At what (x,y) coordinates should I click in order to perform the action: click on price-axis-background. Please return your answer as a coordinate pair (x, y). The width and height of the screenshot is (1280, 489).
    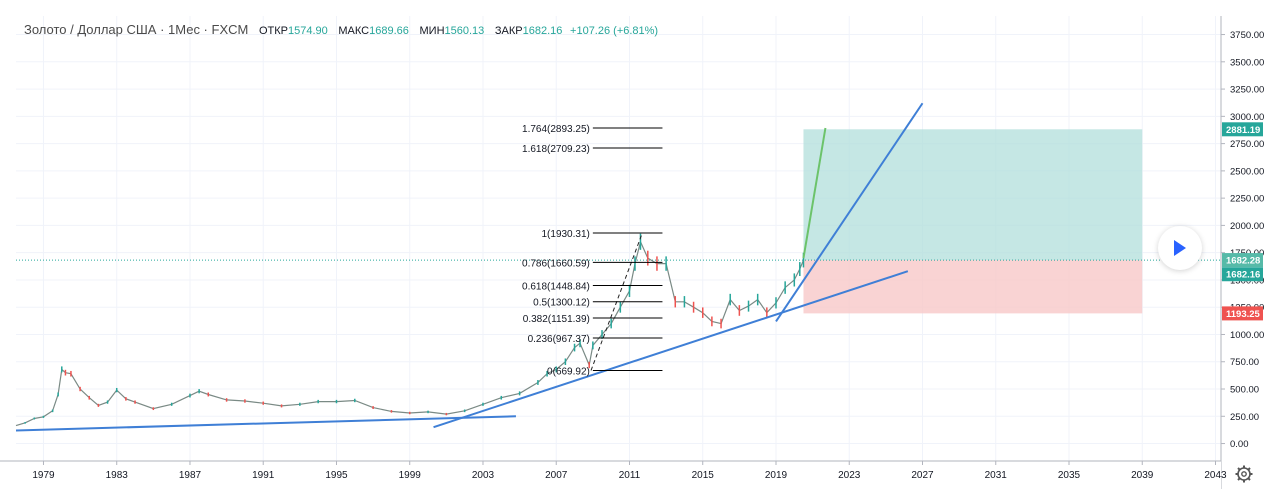
    Looking at the image, I should click on (1250, 244).